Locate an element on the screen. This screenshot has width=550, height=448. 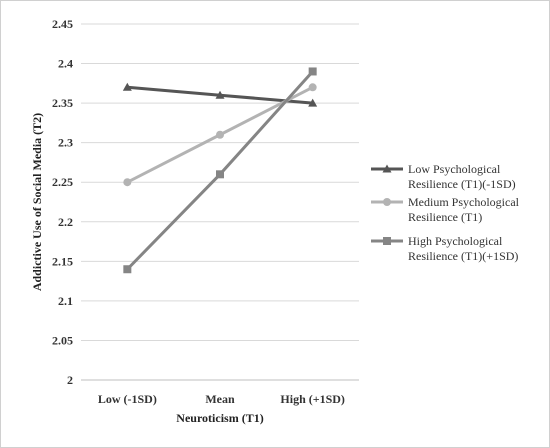
x-axis-ticks: Low (-1SD) Mean High (+1SD) is located at coordinates (221, 399).